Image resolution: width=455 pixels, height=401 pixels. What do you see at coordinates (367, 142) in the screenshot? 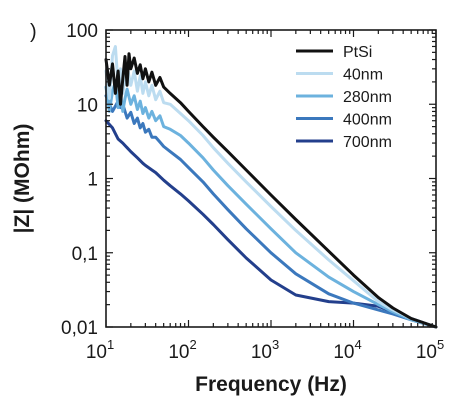
I see `legend-label: 700nm` at bounding box center [367, 142].